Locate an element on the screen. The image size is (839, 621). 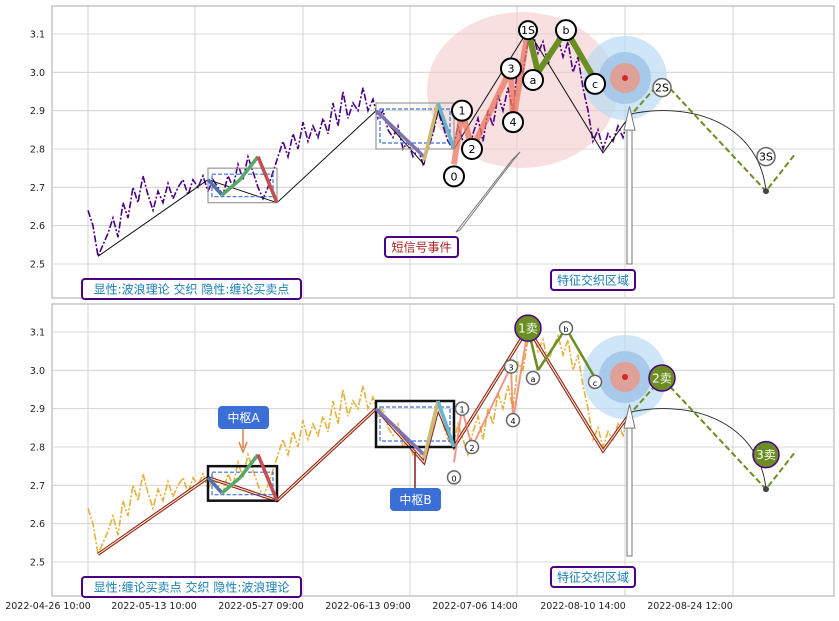
wave-point-label: a is located at coordinates (533, 379).